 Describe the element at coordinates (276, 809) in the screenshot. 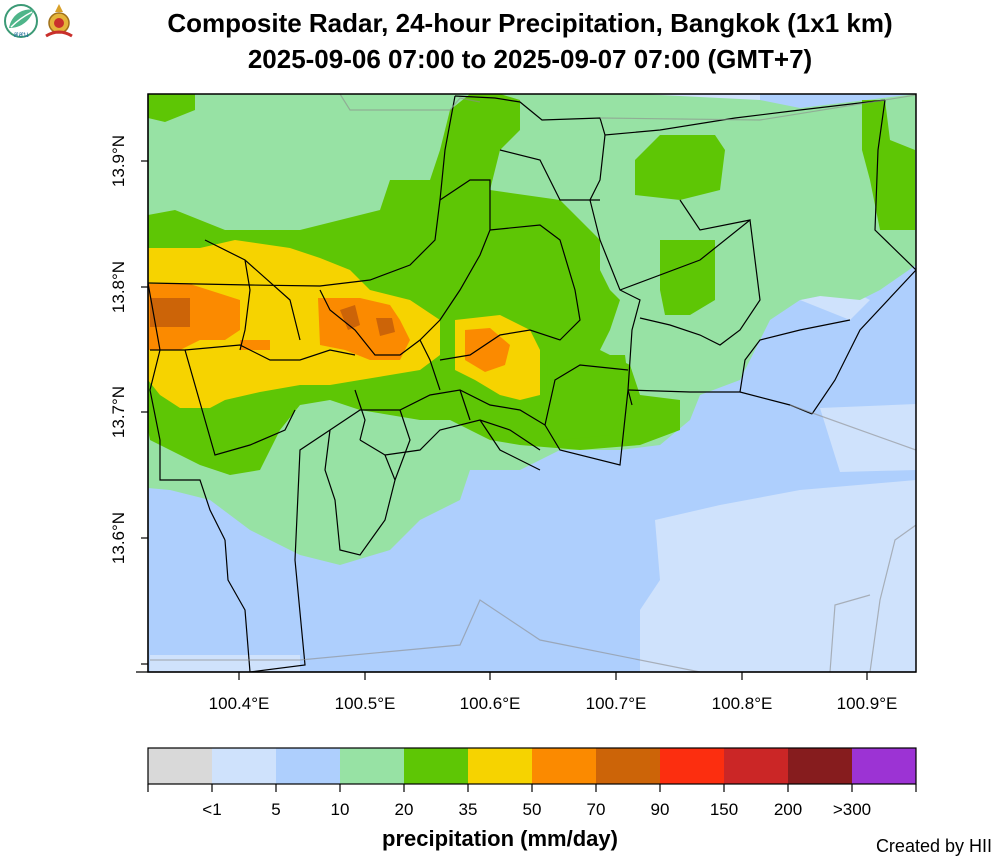

I see `colorbar-label: 5` at that location.